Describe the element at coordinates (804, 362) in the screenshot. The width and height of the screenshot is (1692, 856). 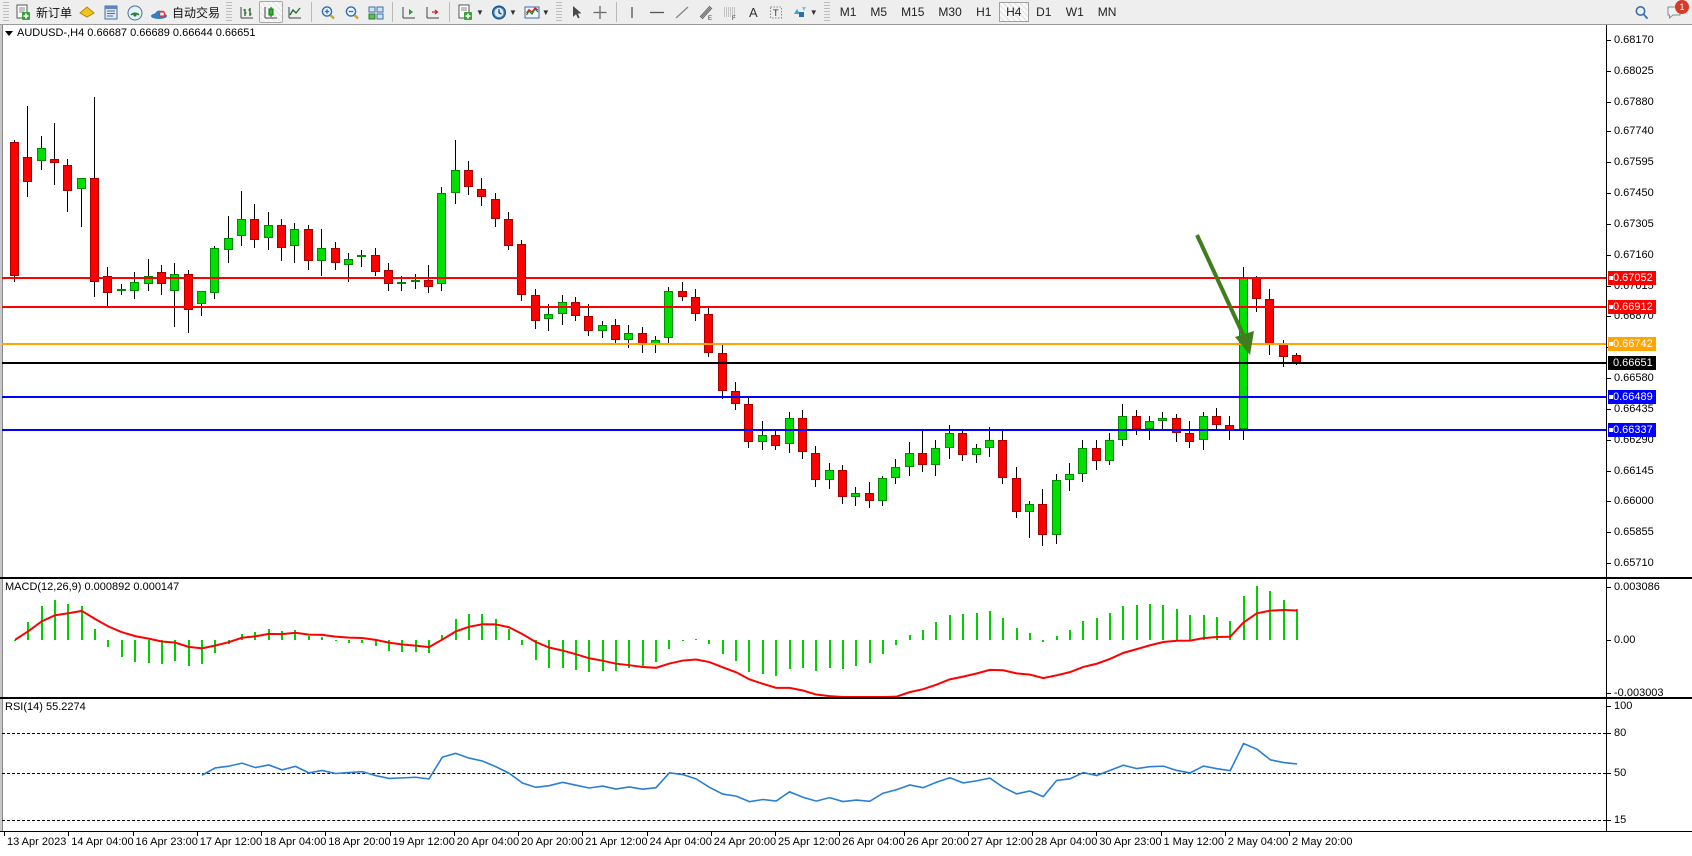
I see `price-level-line-current-price` at that location.